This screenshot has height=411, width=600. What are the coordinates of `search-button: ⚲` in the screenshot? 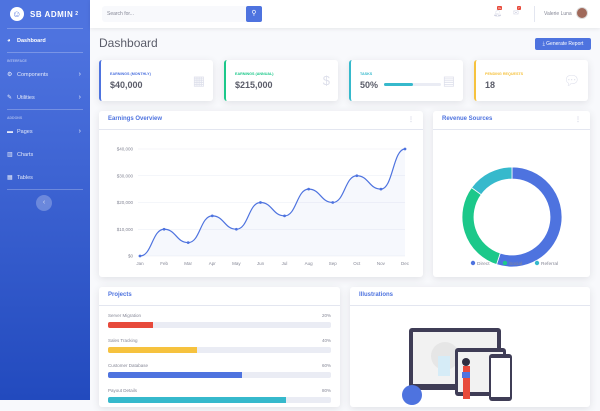 It's located at (254, 14).